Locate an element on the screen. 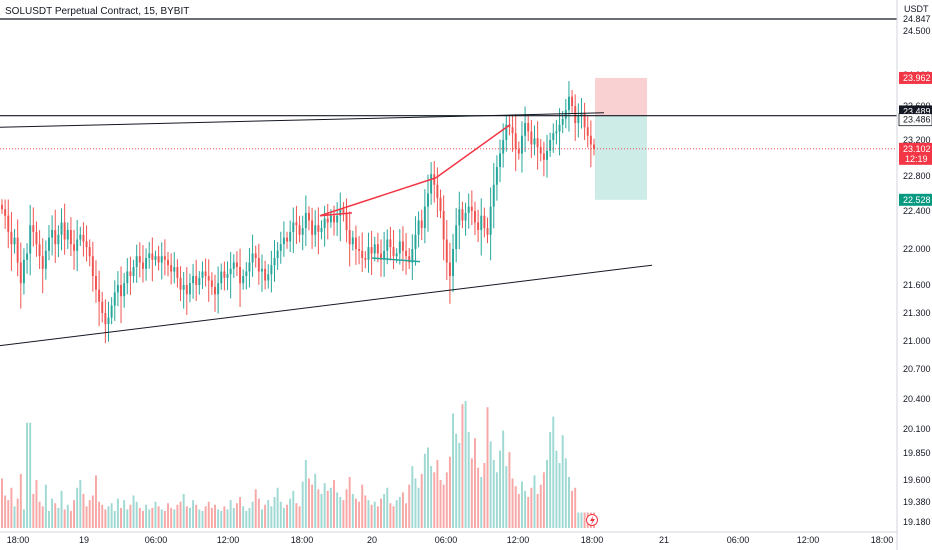  y-tick-label: 19.180 is located at coordinates (917, 522).